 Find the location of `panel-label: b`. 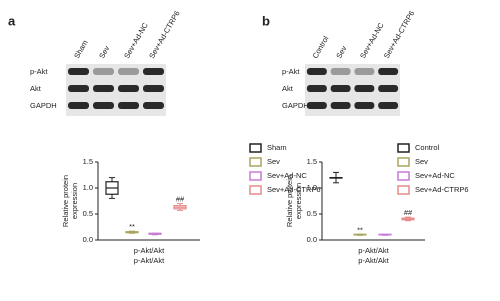

panel-label: b is located at coordinates (266, 20).